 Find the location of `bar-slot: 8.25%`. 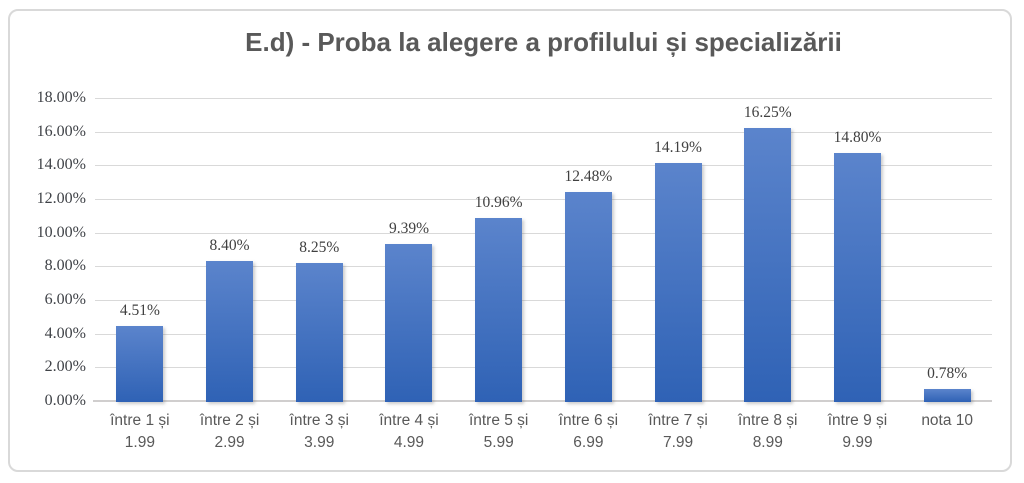

bar-slot: 8.25% is located at coordinates (319, 250).